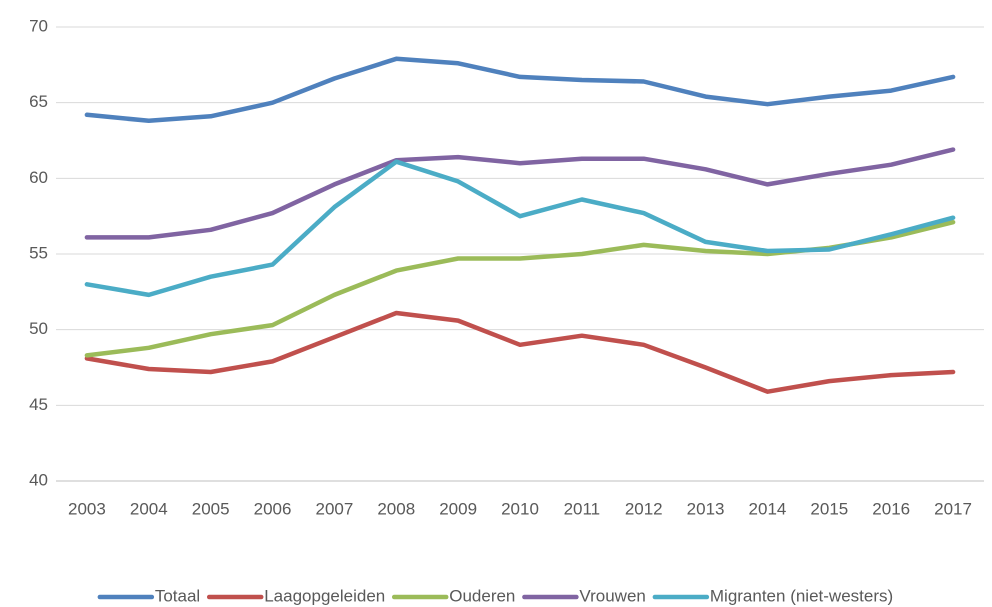 This screenshot has width=992, height=607. What do you see at coordinates (149, 508) in the screenshot?
I see `x-tick-label: 2004` at bounding box center [149, 508].